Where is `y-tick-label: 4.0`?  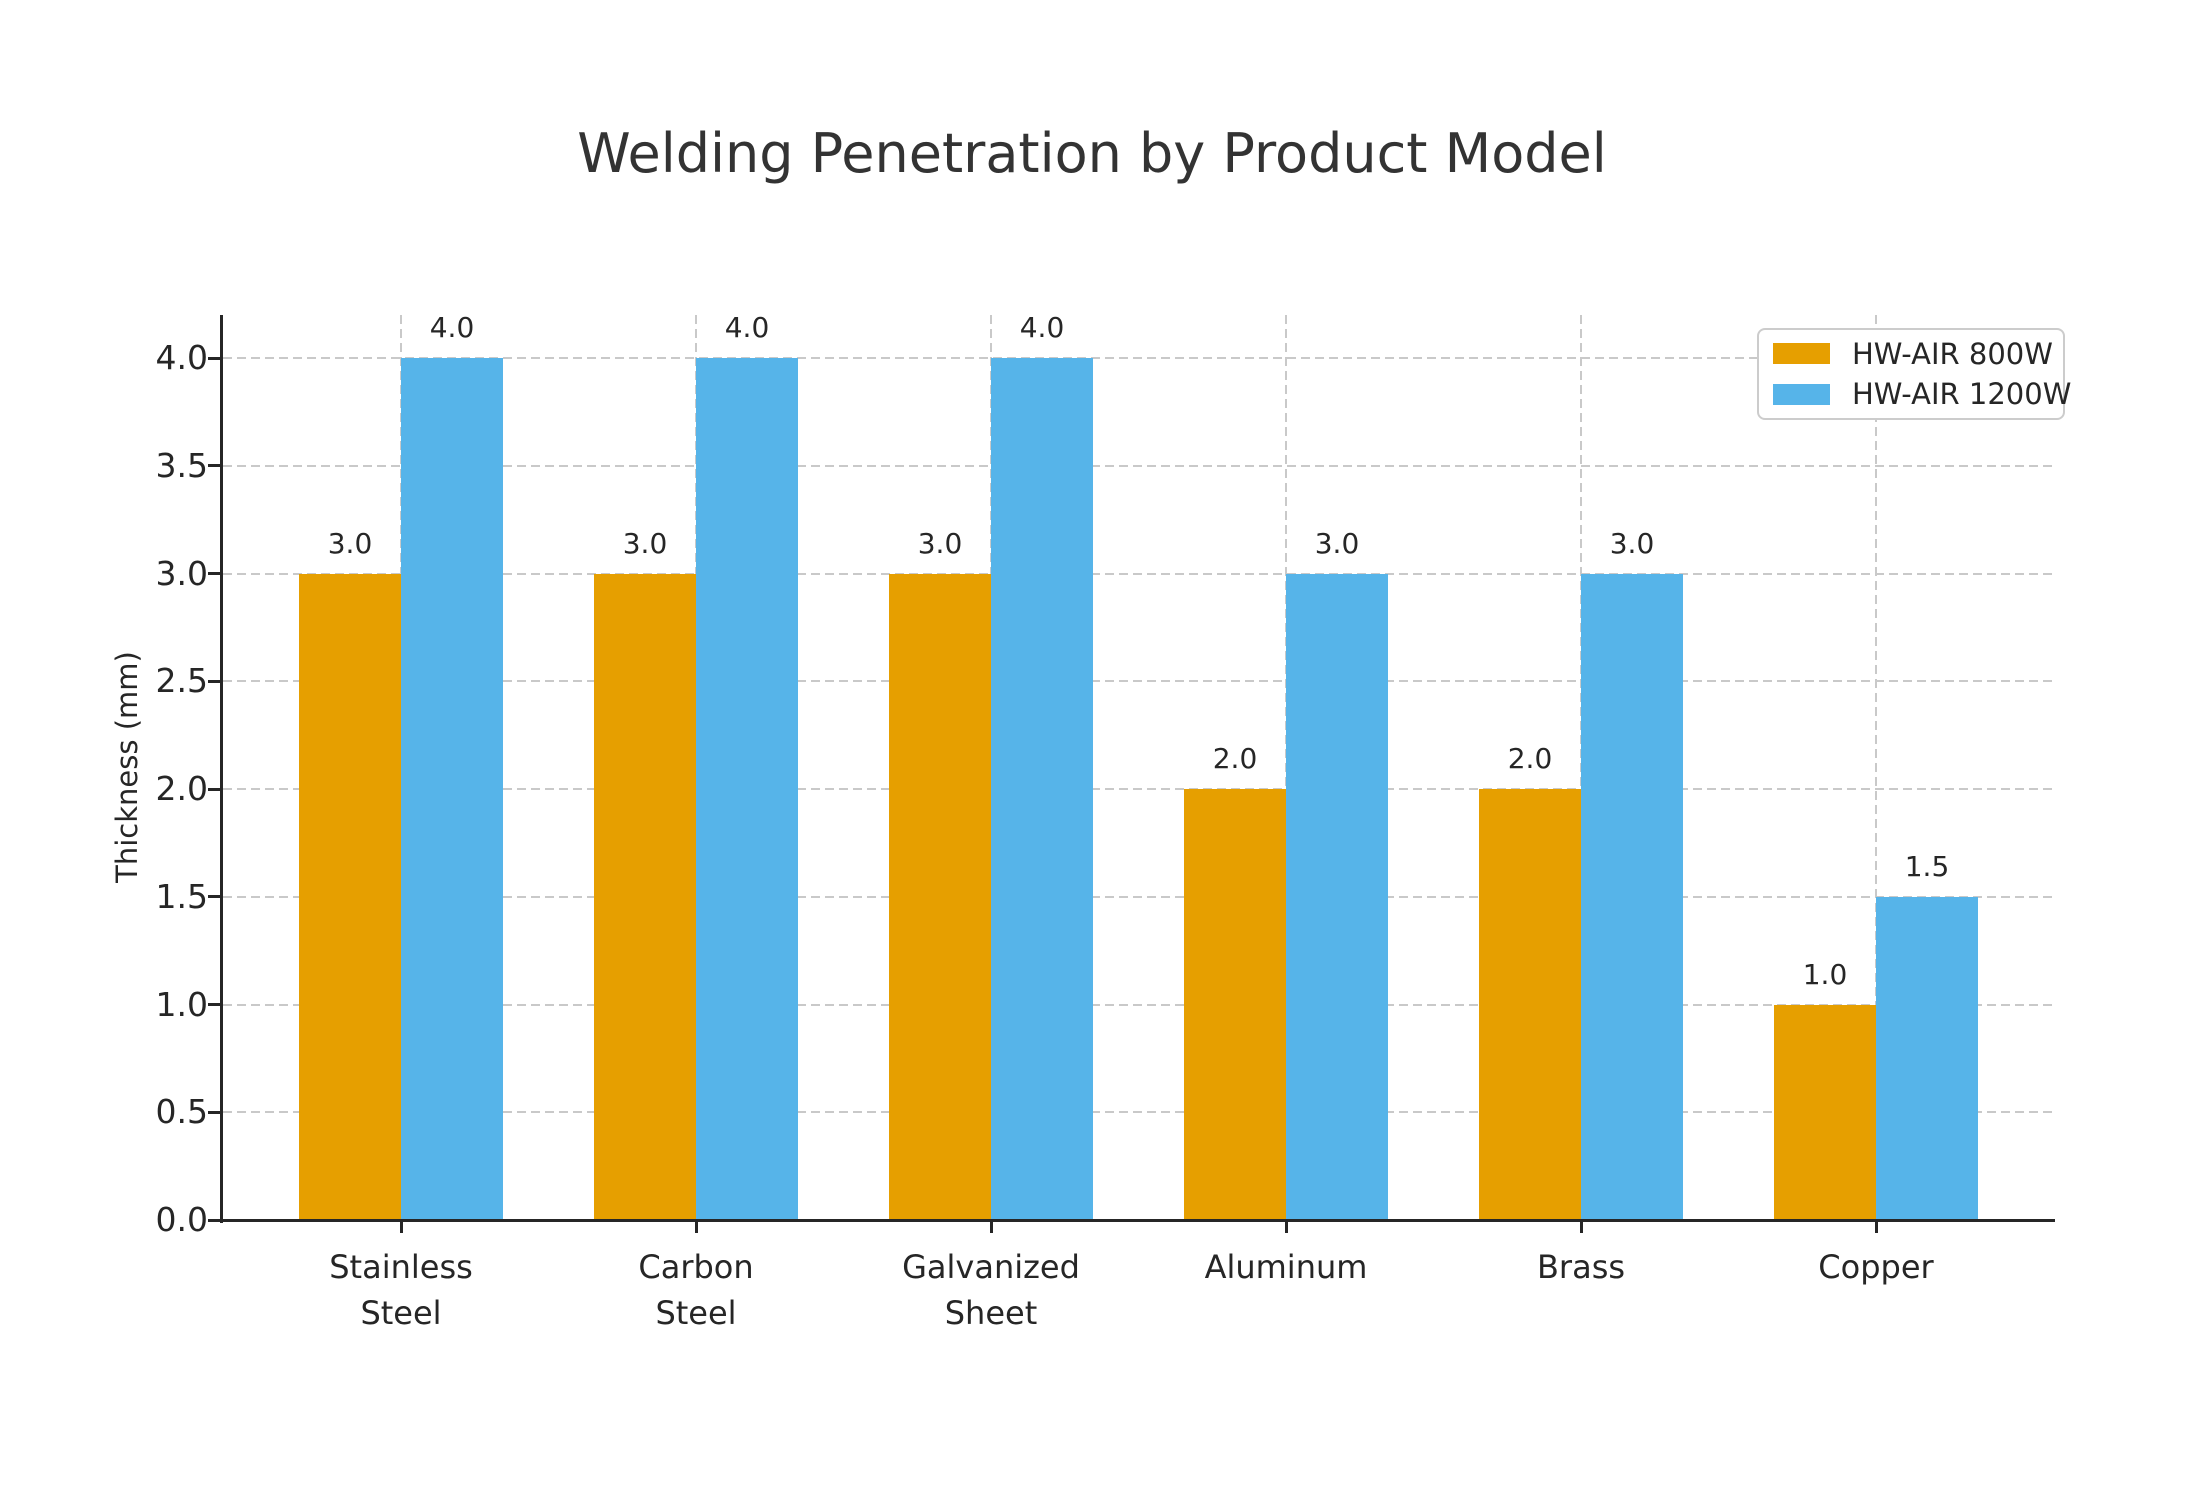
y-tick-label: 4.0 is located at coordinates (181, 357).